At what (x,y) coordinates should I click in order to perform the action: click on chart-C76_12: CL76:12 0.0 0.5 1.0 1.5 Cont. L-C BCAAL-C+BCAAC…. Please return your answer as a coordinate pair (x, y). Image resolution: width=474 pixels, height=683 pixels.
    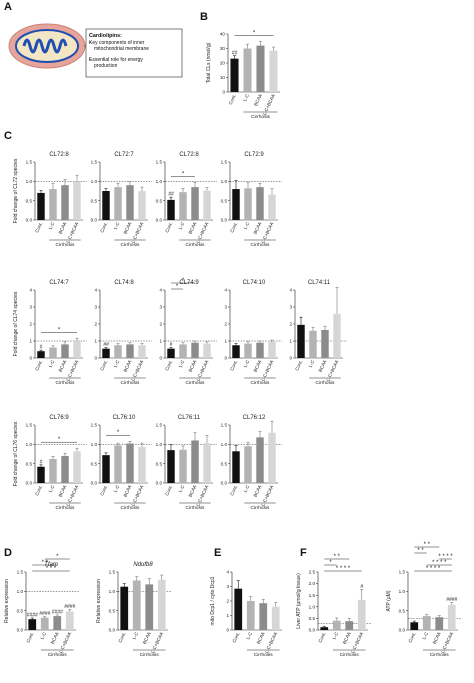
    Looking at the image, I should click on (251, 463).